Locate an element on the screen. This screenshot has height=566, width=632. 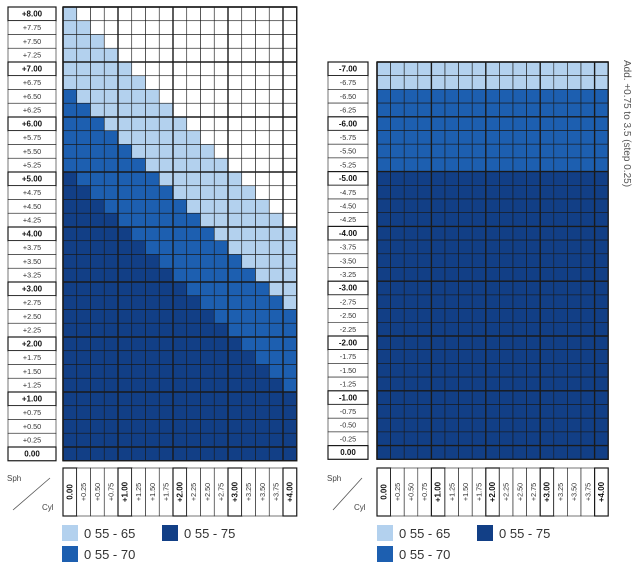
cyl-axis-label: Cyl is located at coordinates (48, 507).